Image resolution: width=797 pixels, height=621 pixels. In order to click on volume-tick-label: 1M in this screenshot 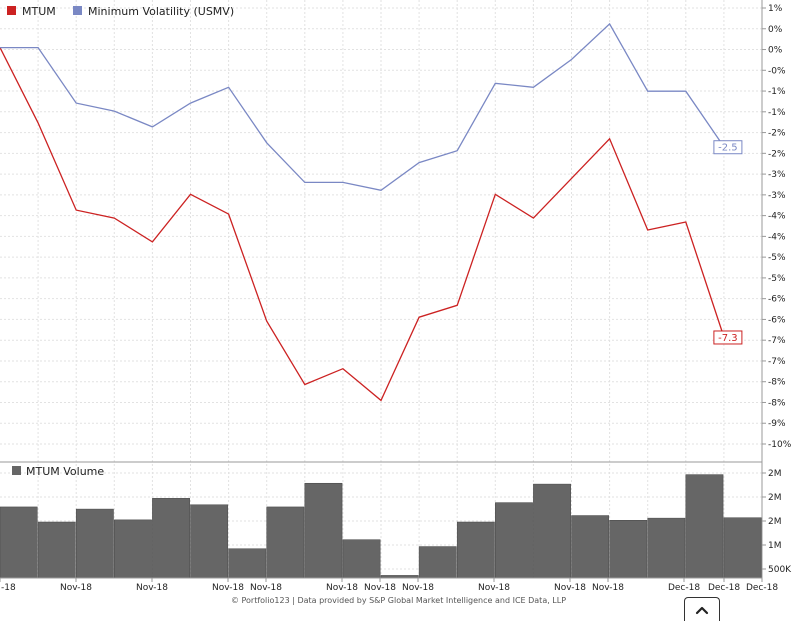, I will do `click(775, 546)`.